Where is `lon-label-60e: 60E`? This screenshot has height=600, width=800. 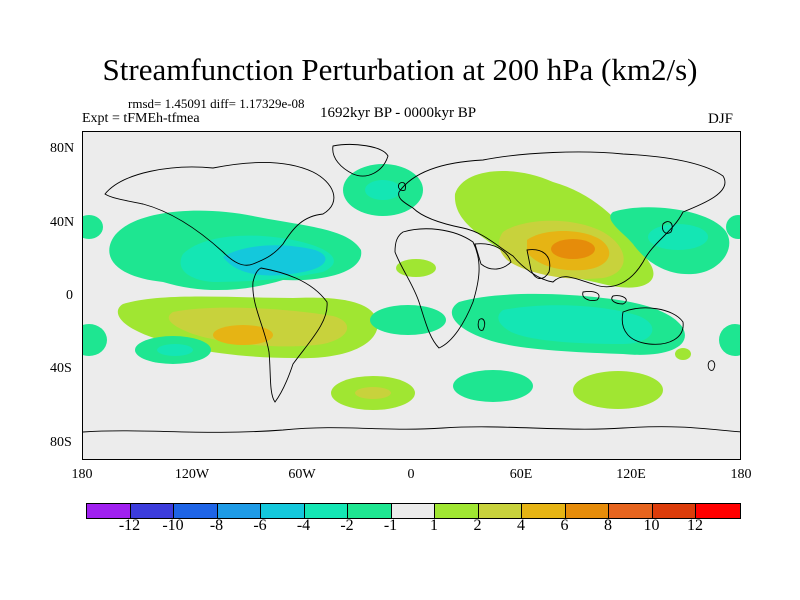 lon-label-60e: 60E is located at coordinates (521, 474).